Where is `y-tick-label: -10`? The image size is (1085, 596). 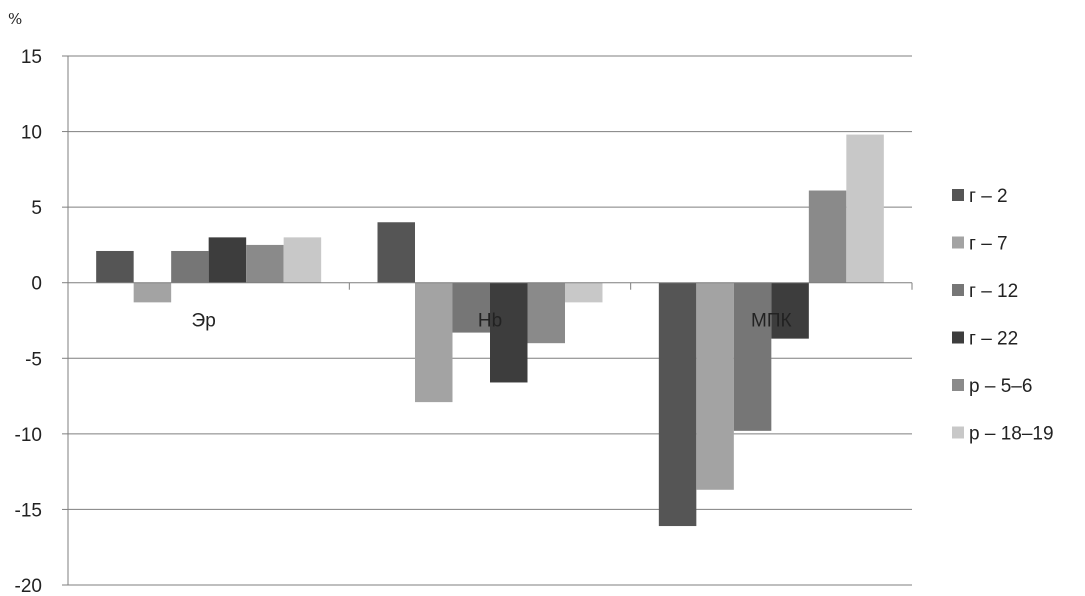
y-tick-label: -10 is located at coordinates (28, 435).